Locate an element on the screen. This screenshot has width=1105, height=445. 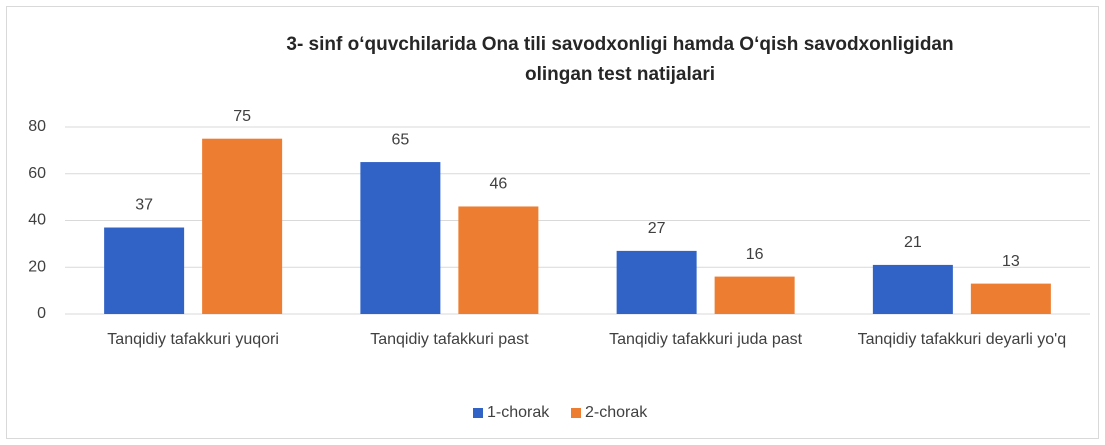
value-label: 65 is located at coordinates (400, 139).